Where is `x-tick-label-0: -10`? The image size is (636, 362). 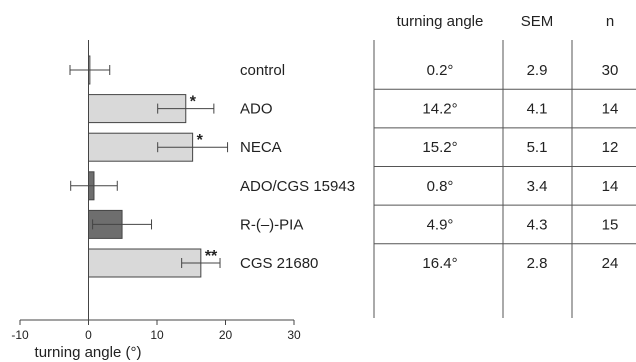
x-tick-label-0: -10 is located at coordinates (20, 335).